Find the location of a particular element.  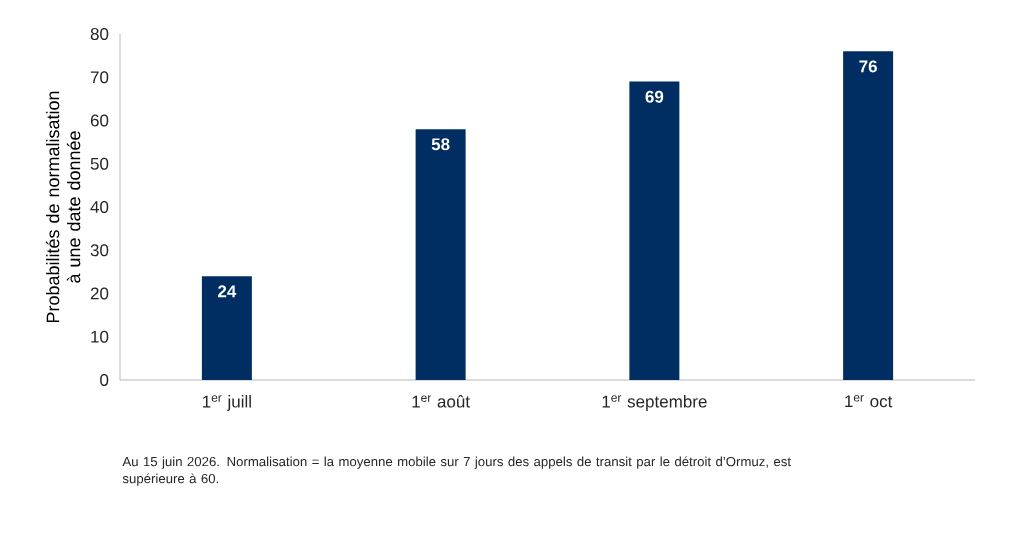

data-label: 69 is located at coordinates (654, 96).